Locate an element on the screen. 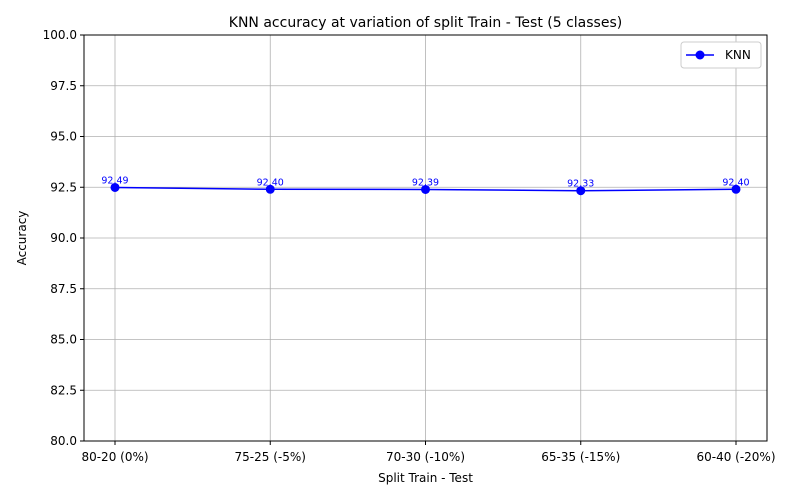  legend-label-knn: KNN is located at coordinates (738, 55).